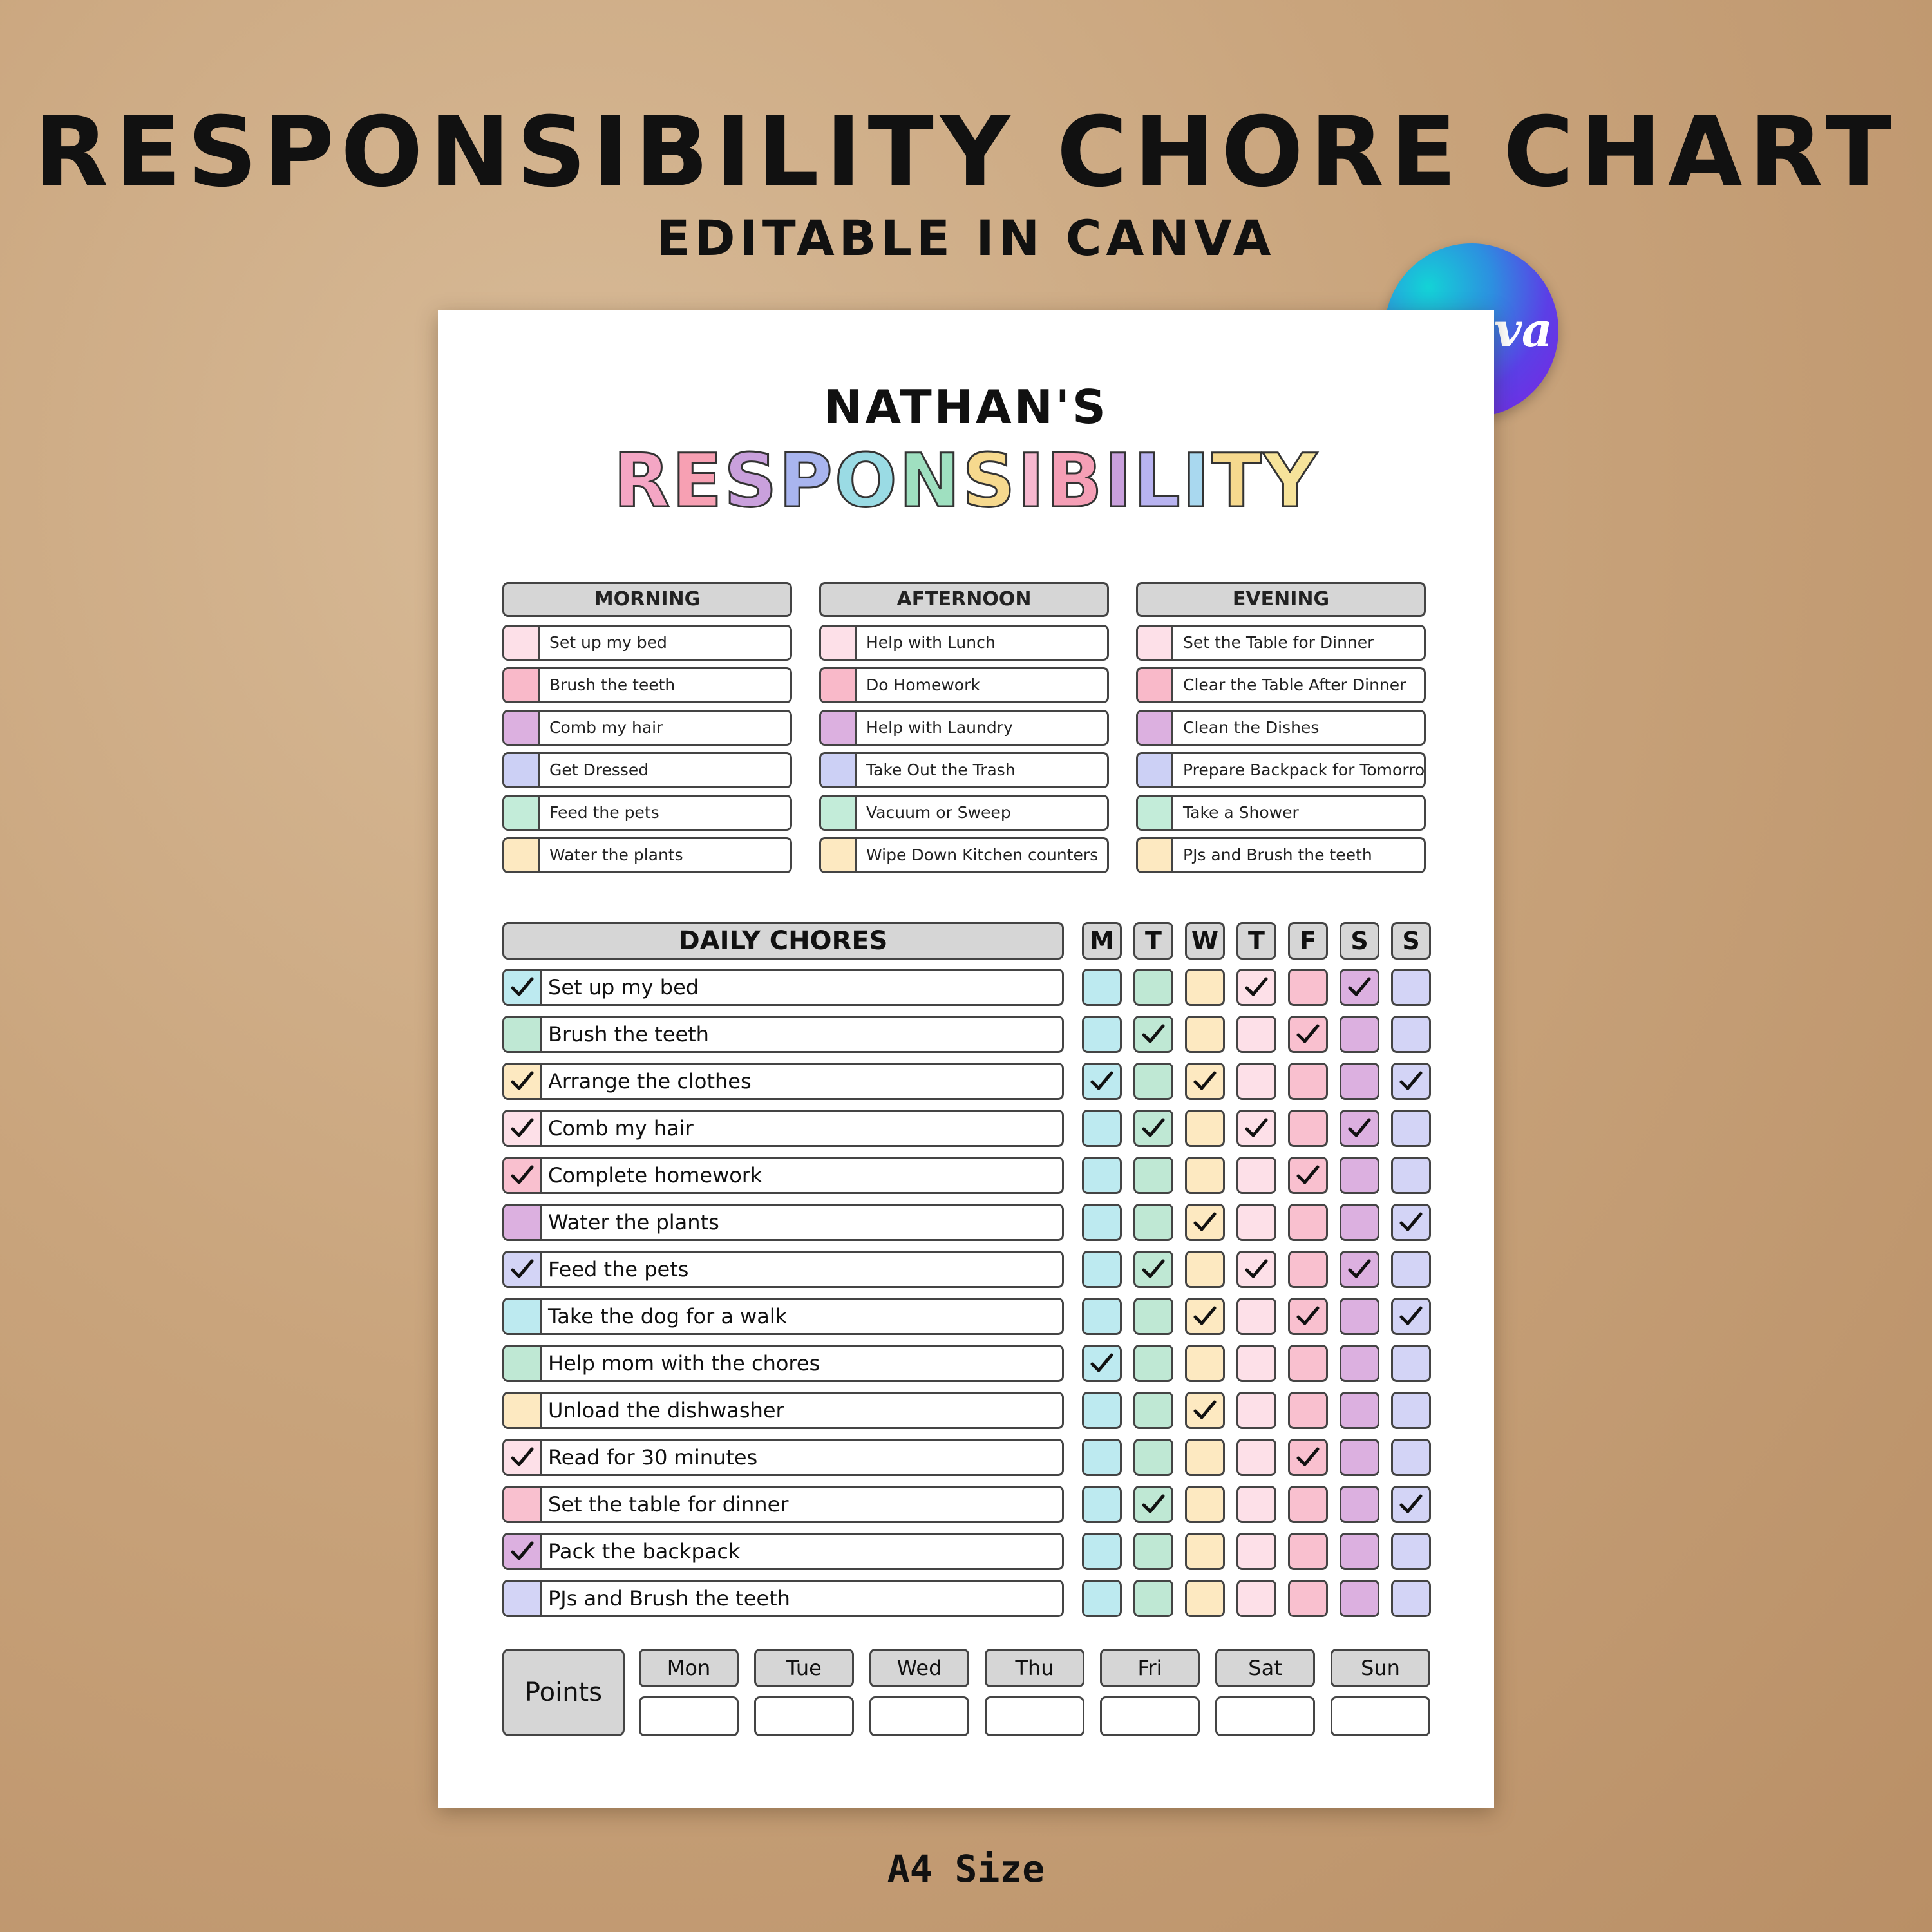 The width and height of the screenshot is (1932, 1932). What do you see at coordinates (1281, 855) in the screenshot?
I see `task-row: PJs and Brush the teeth` at bounding box center [1281, 855].